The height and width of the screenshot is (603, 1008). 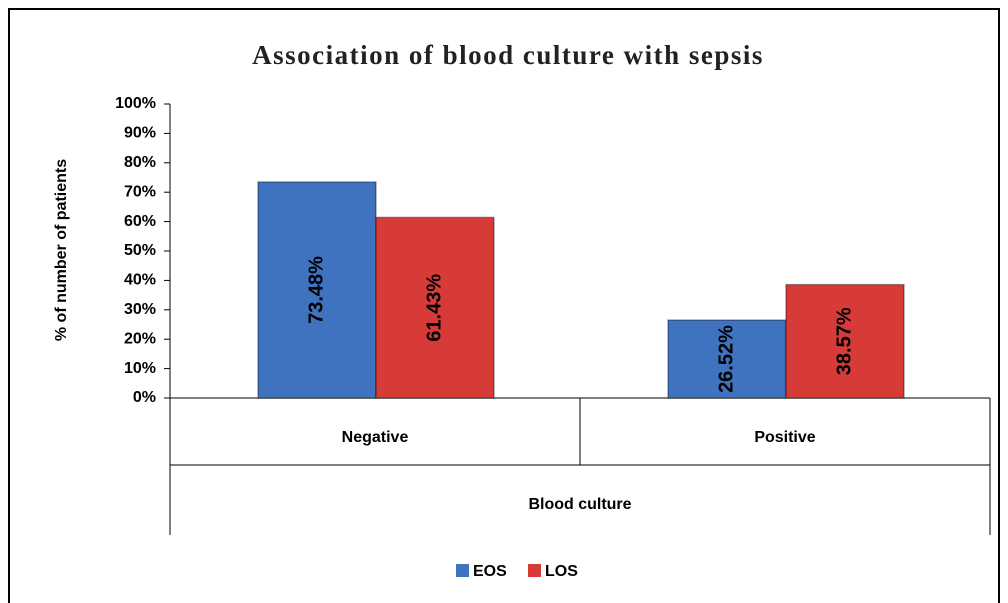 I want to click on x-axis-title: Blood culture, so click(x=579, y=504).